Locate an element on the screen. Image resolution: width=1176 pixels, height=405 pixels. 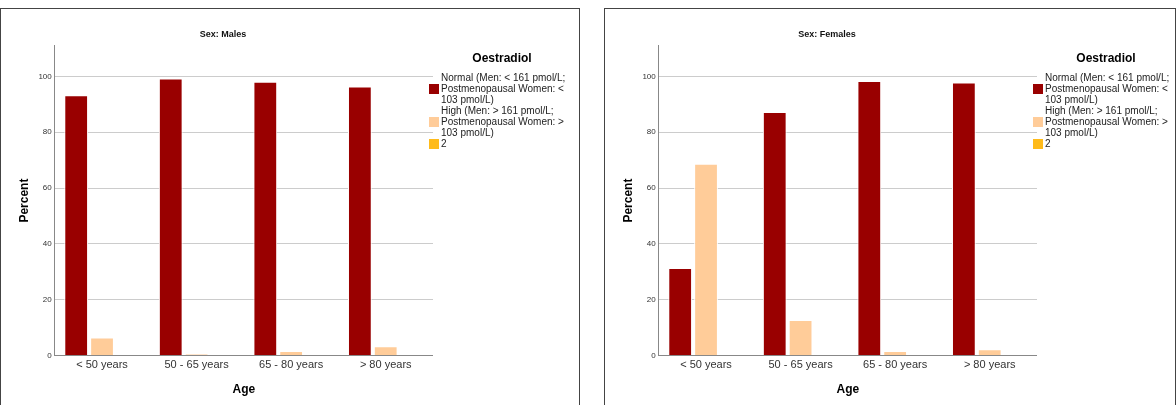
chart-title: Sex: Females is located at coordinates (827, 33).